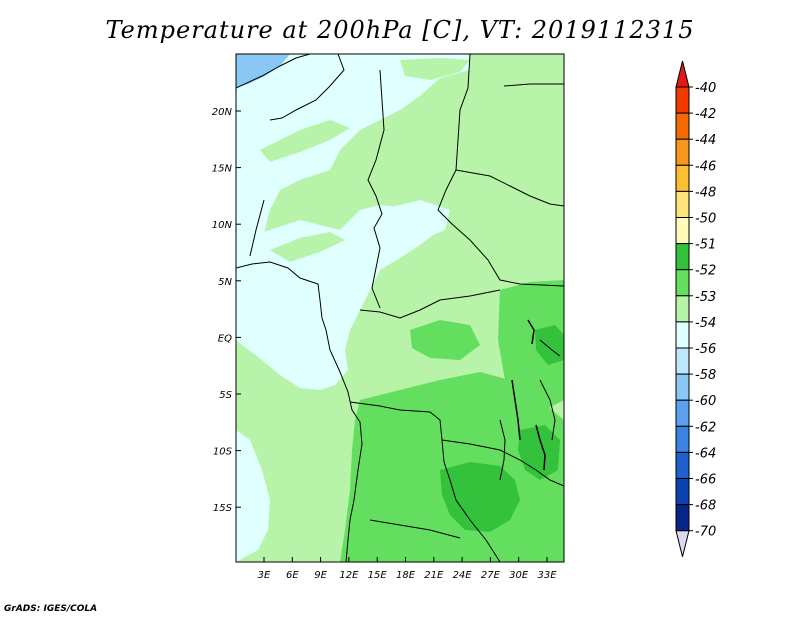  What do you see at coordinates (547, 575) in the screenshot?
I see `lon-tick-label: 33E` at bounding box center [547, 575].